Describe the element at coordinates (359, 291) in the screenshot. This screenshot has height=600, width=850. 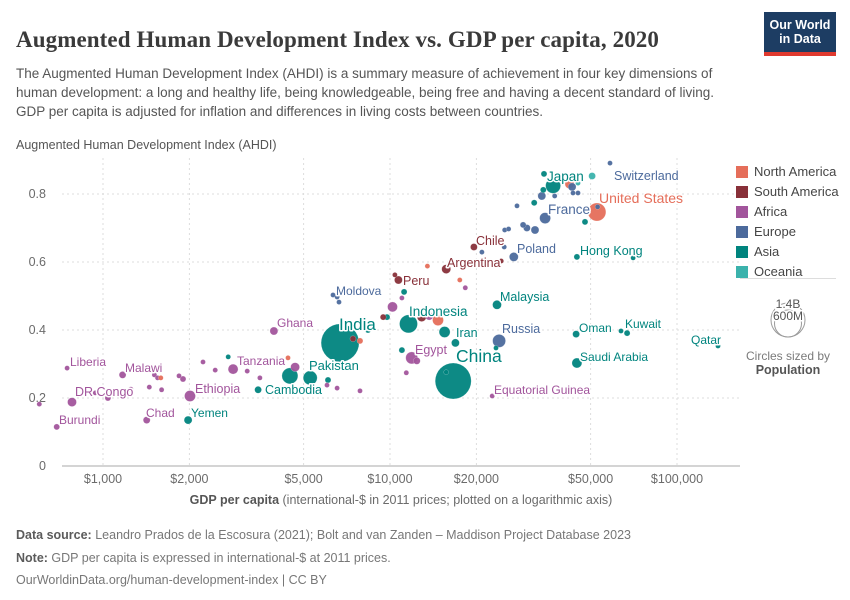
I see `country-label-moldova: Moldova` at that location.